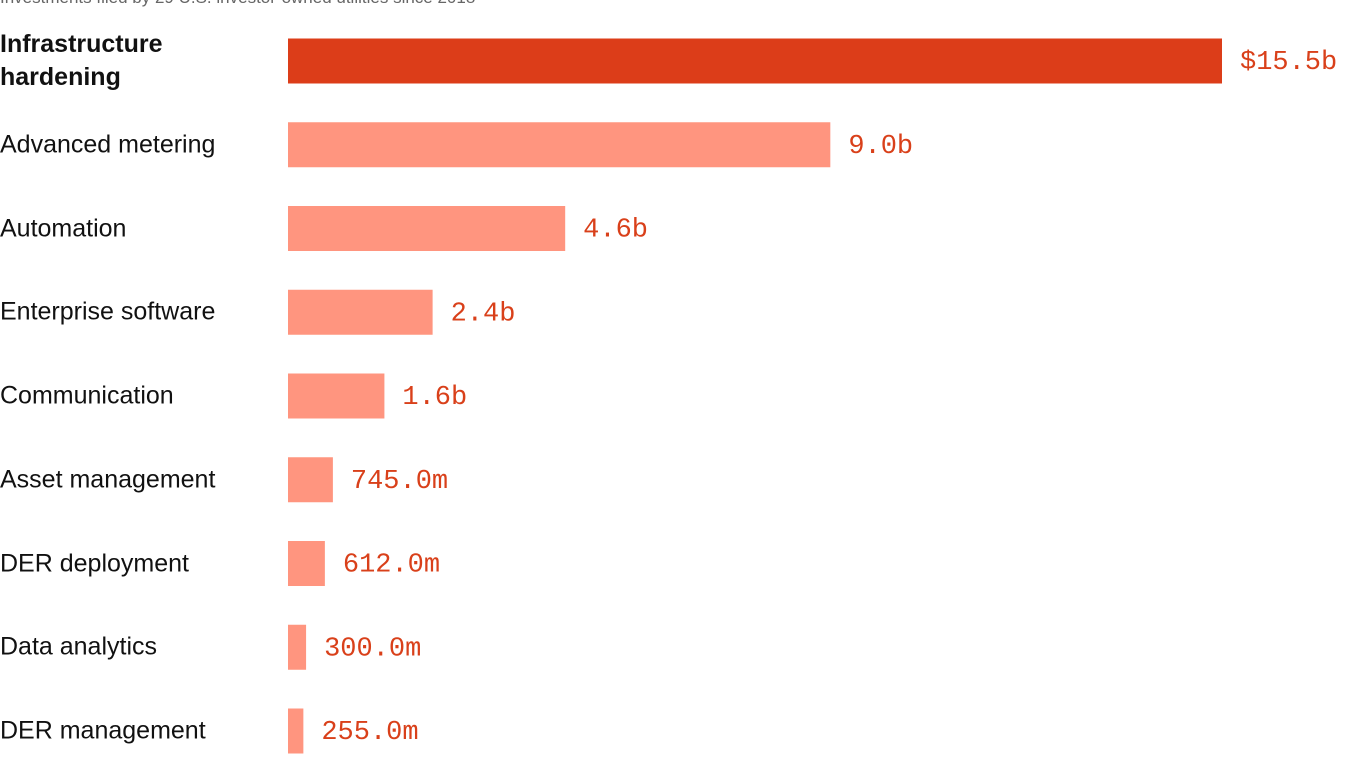 The height and width of the screenshot is (768, 1366). What do you see at coordinates (108, 479) in the screenshot?
I see `category-label: Asset management` at bounding box center [108, 479].